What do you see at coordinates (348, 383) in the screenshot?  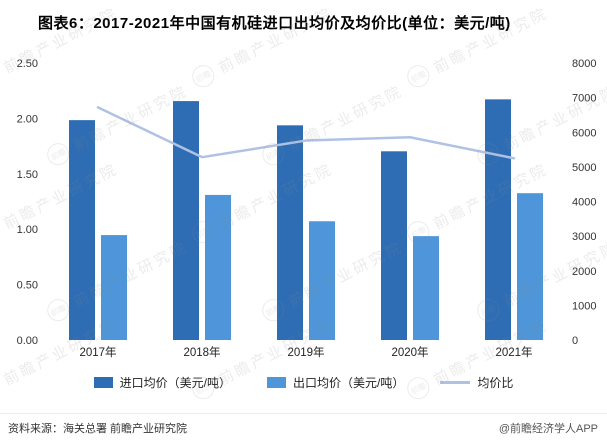 I see `legend-label-export: 出口均价（美元/吨）` at bounding box center [348, 383].